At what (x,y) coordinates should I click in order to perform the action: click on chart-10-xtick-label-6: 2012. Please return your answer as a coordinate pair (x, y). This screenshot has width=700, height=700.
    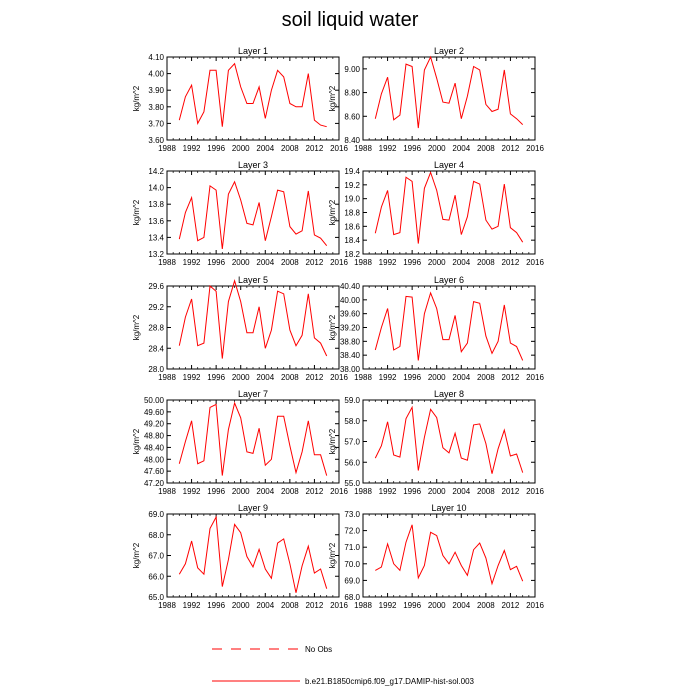
    Looking at the image, I should click on (511, 605).